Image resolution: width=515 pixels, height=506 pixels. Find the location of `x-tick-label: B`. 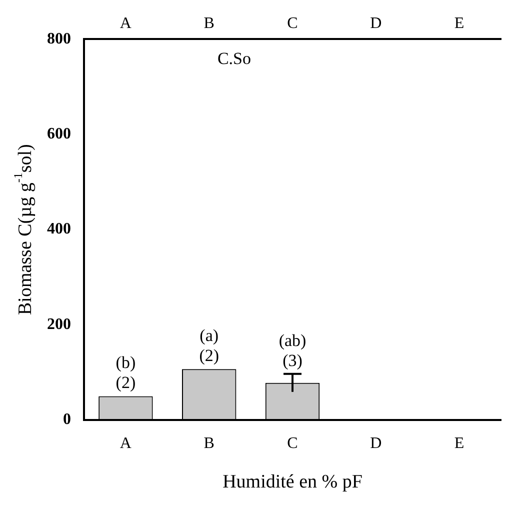

x-tick-label: B is located at coordinates (209, 23).